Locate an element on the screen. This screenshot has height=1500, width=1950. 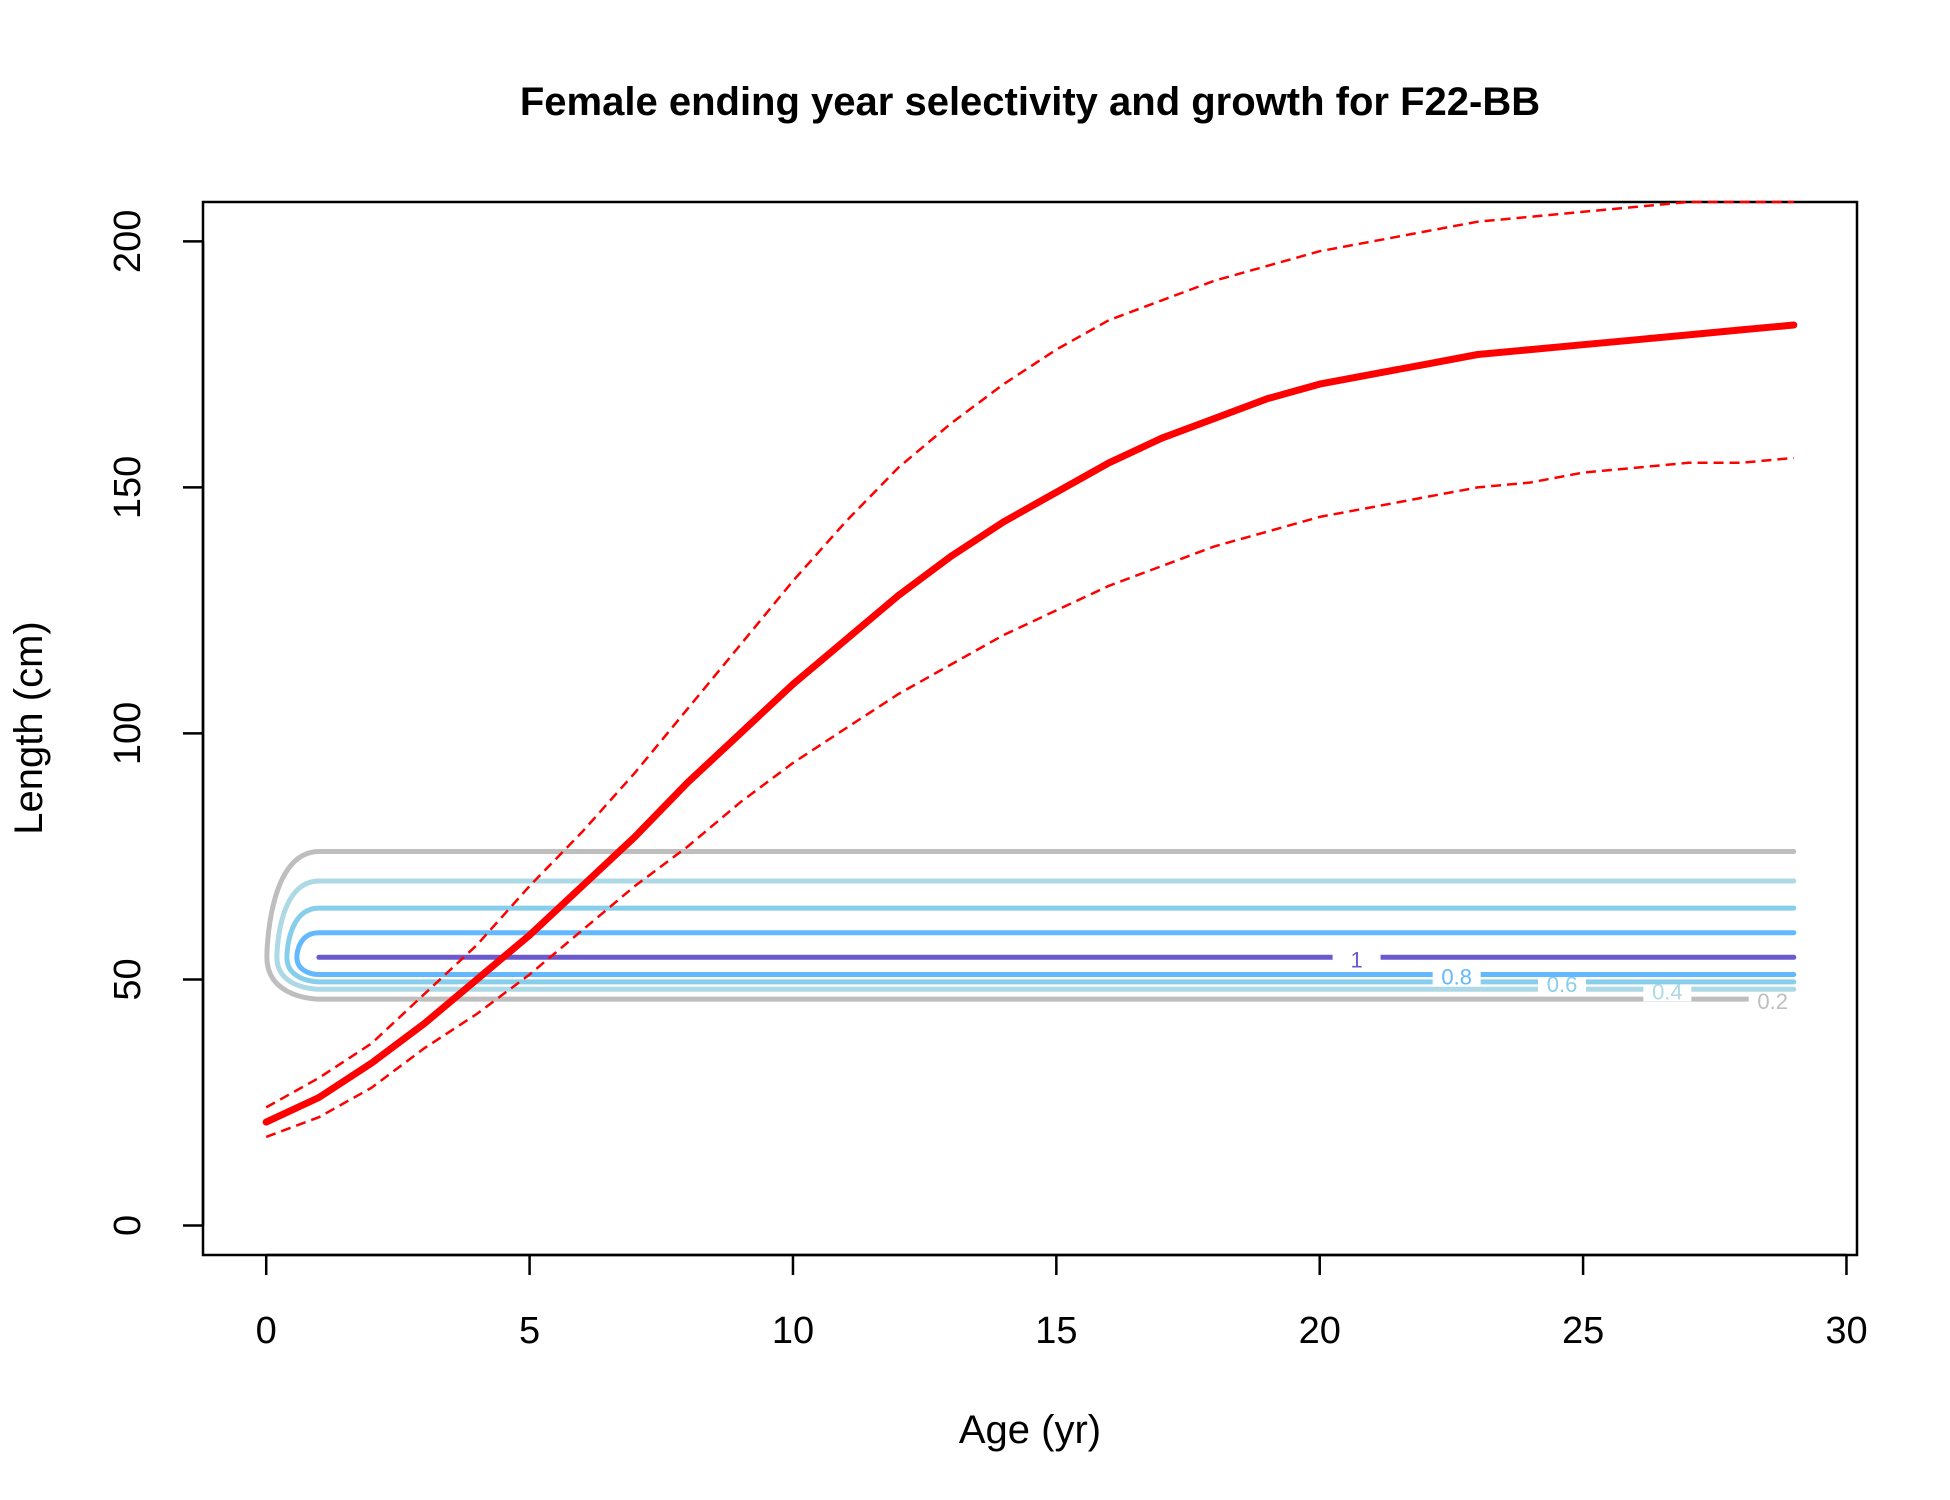
x-tick-label: 5 is located at coordinates (529, 1331).